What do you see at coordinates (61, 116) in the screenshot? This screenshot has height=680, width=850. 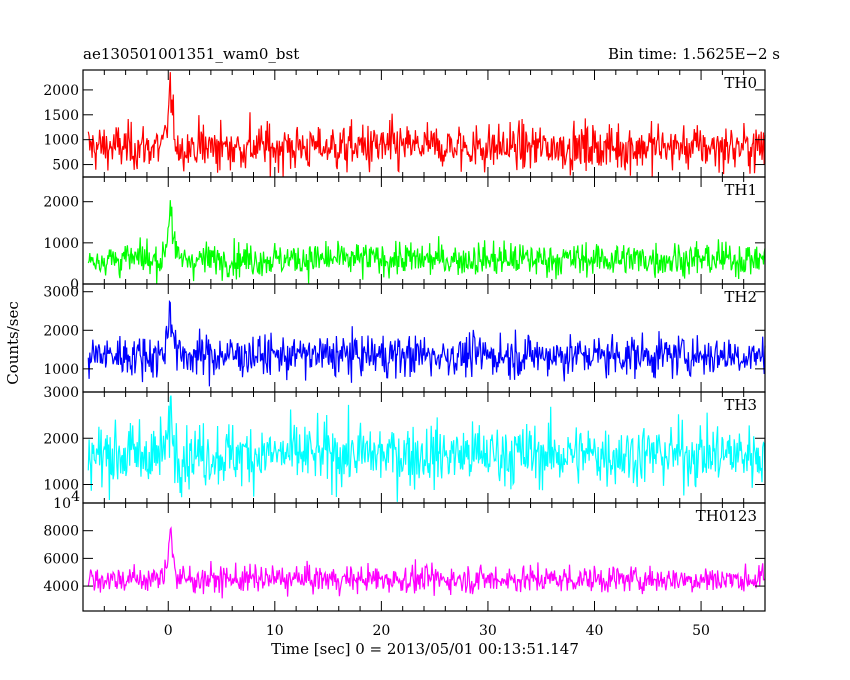 I see `y-tick-label: 1500` at bounding box center [61, 116].